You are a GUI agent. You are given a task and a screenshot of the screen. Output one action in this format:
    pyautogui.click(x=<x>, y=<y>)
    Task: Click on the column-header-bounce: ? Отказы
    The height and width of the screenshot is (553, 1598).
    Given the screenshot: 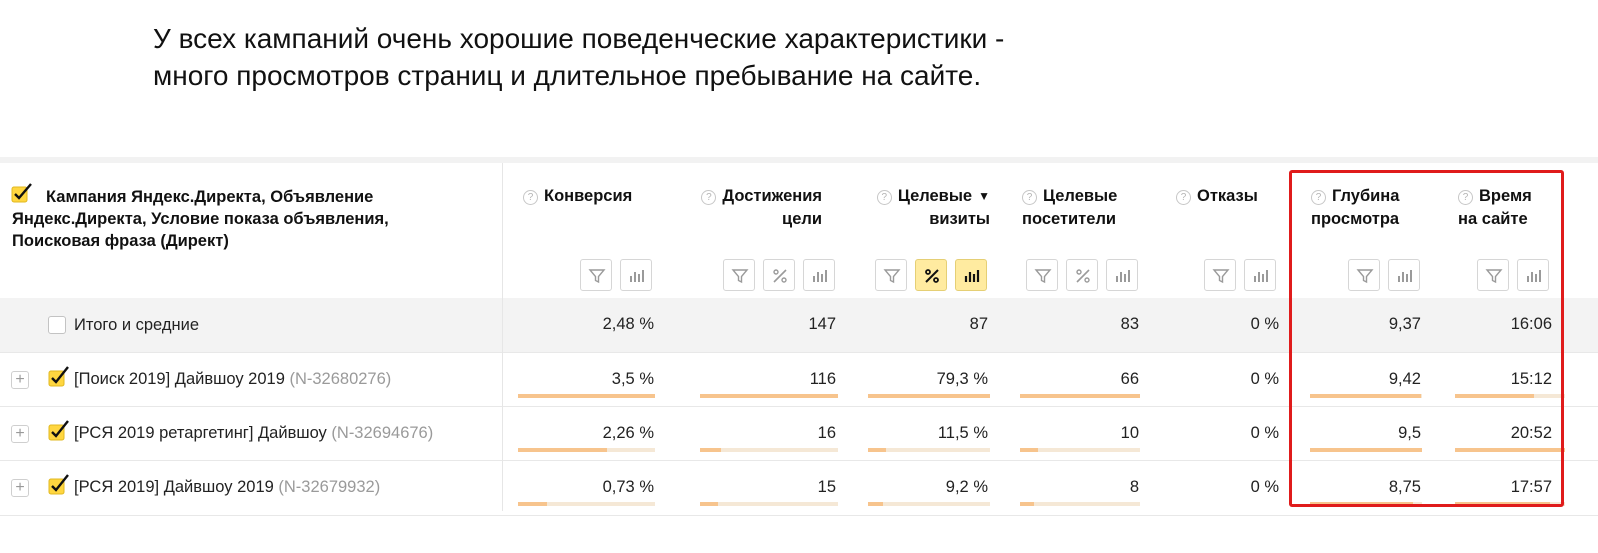 What is the action you would take?
    pyautogui.click(x=1217, y=196)
    